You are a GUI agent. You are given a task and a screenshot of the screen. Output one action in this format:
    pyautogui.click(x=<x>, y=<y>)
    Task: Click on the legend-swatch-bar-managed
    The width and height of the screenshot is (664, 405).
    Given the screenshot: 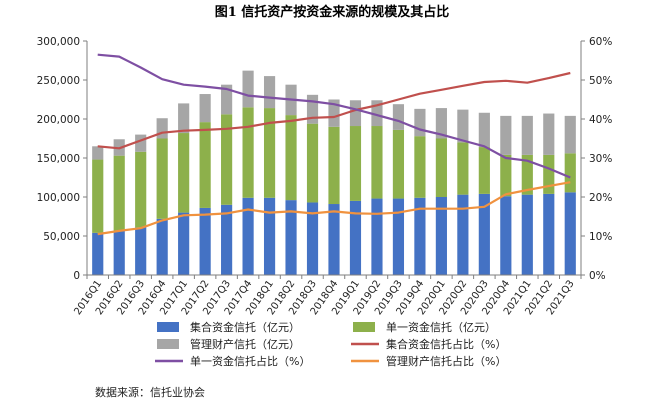 What is the action you would take?
    pyautogui.click(x=168, y=344)
    